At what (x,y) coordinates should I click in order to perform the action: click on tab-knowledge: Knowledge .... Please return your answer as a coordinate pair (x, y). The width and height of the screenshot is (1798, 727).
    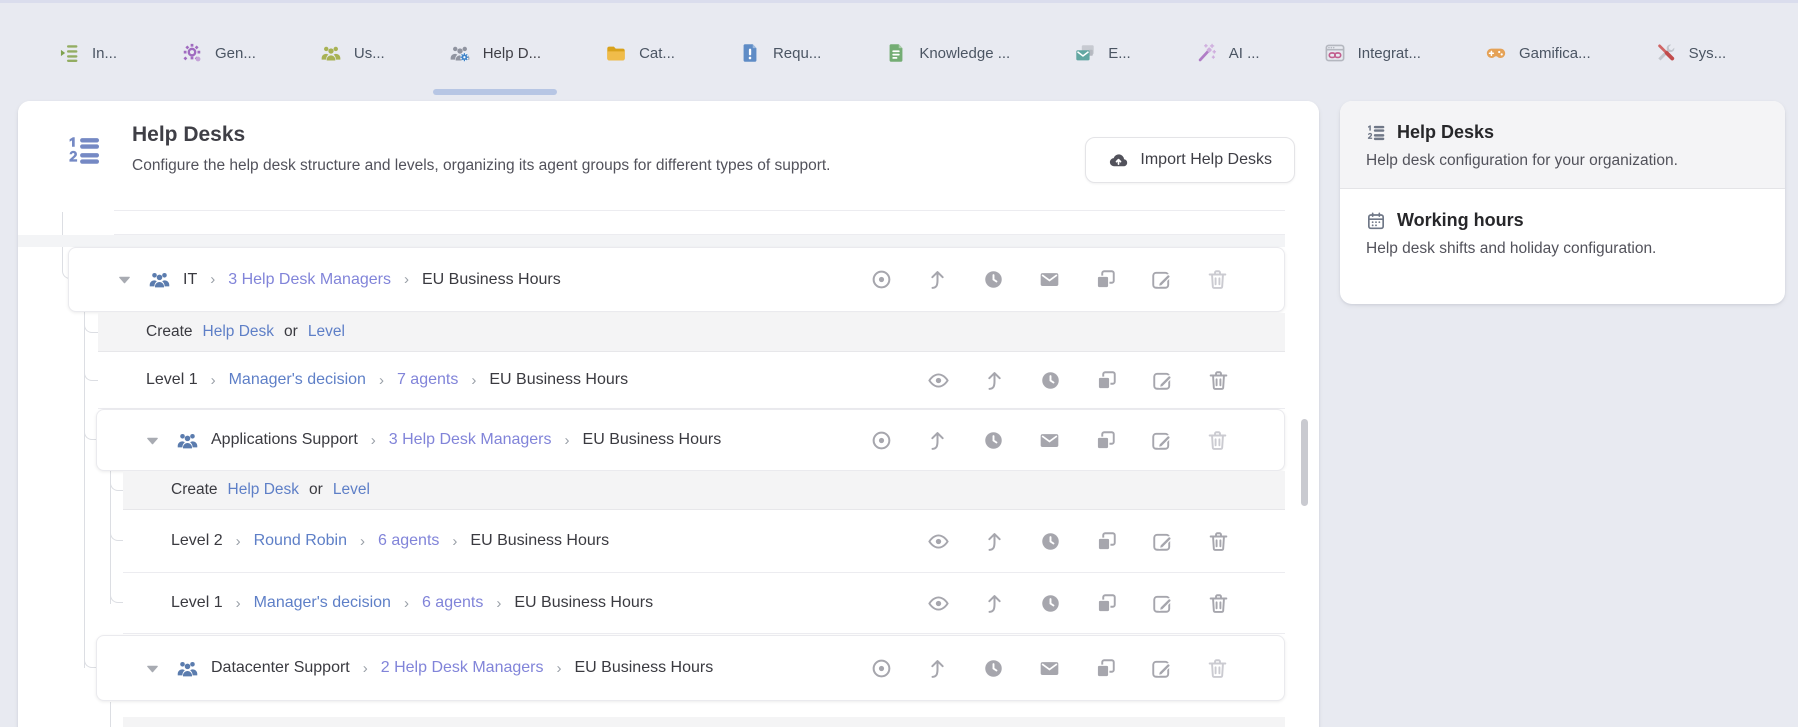
    Looking at the image, I should click on (947, 53).